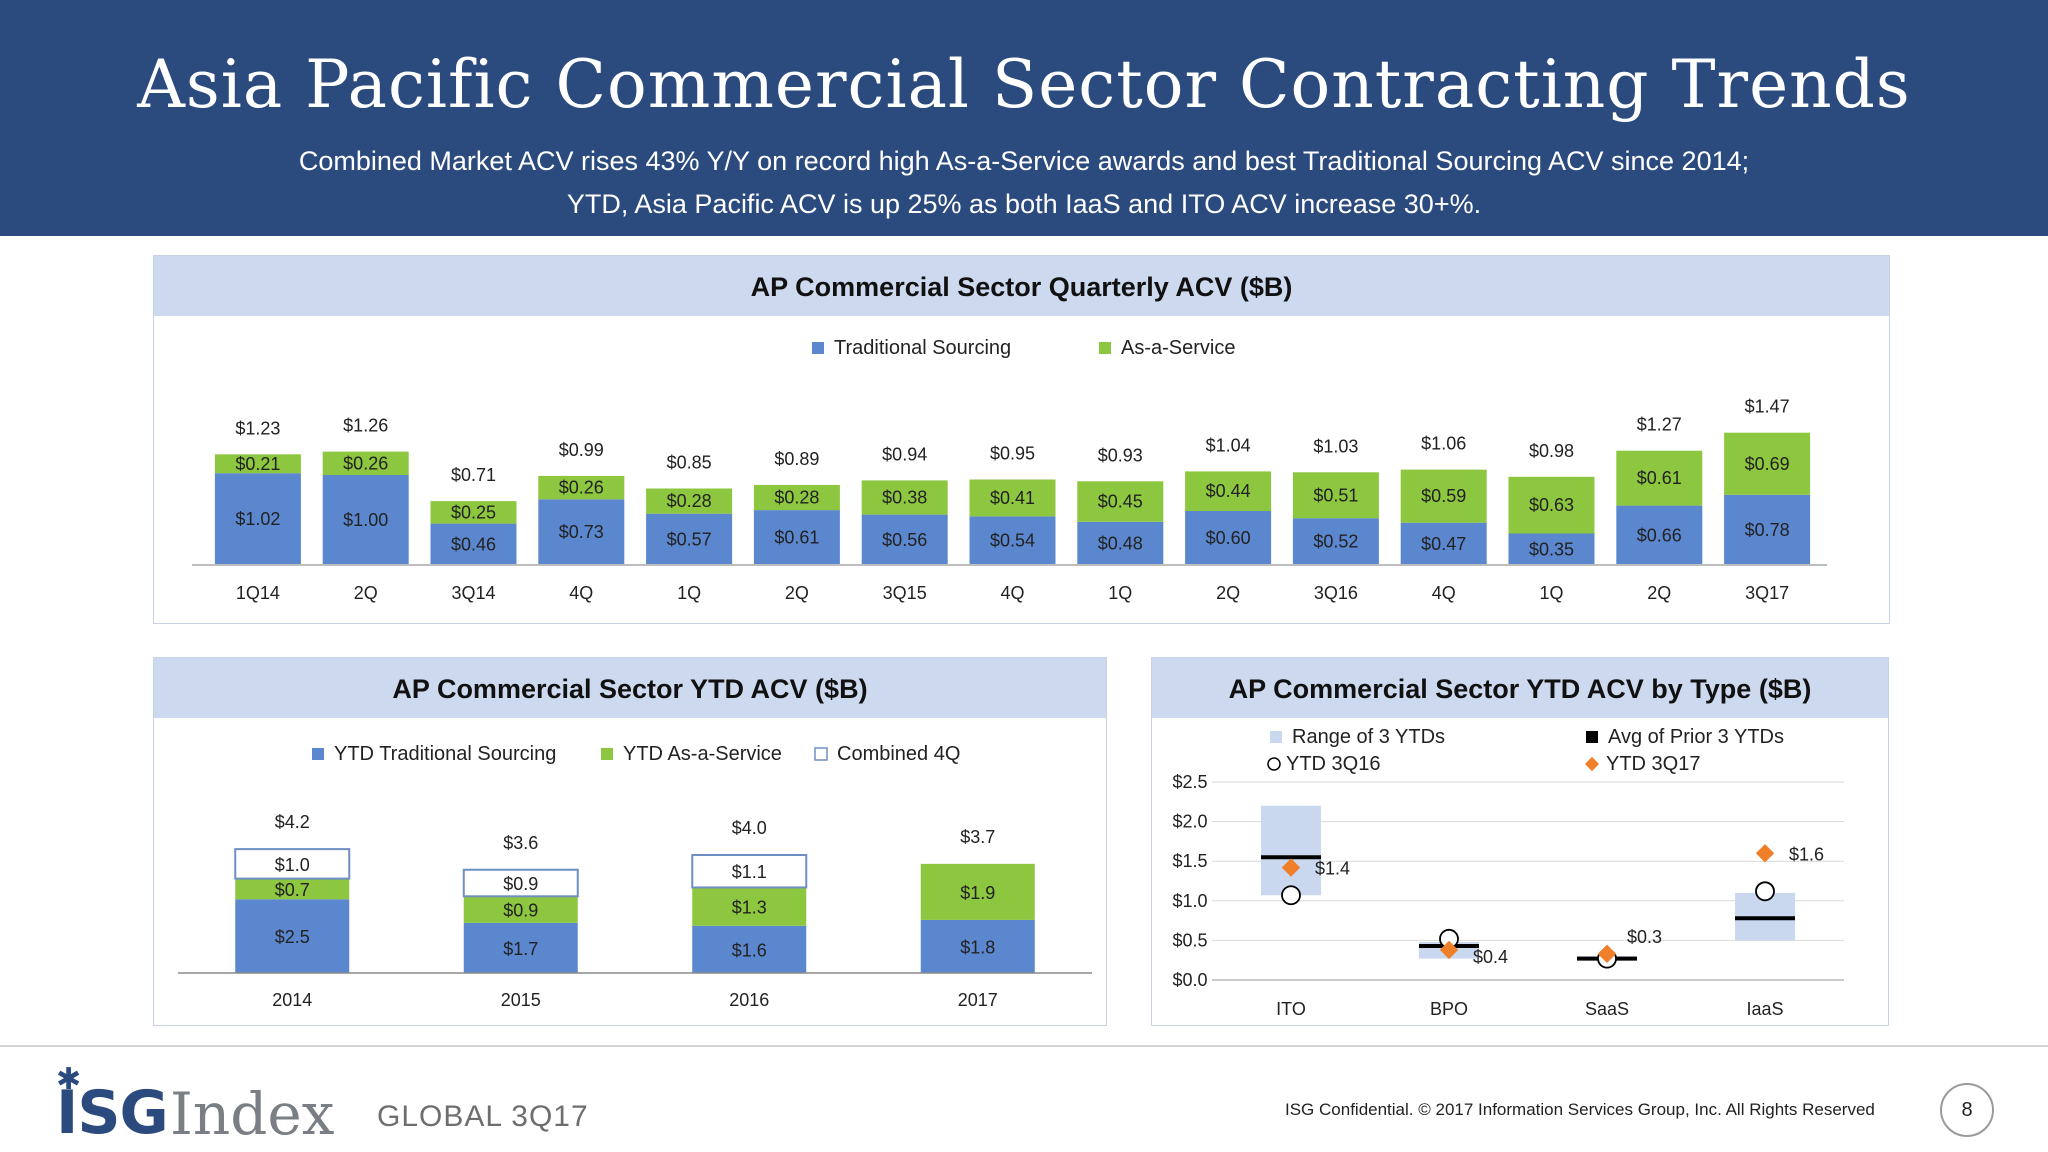 This screenshot has height=1152, width=2048. What do you see at coordinates (1551, 505) in the screenshot?
I see `data-label-as-a-service: $0.63` at bounding box center [1551, 505].